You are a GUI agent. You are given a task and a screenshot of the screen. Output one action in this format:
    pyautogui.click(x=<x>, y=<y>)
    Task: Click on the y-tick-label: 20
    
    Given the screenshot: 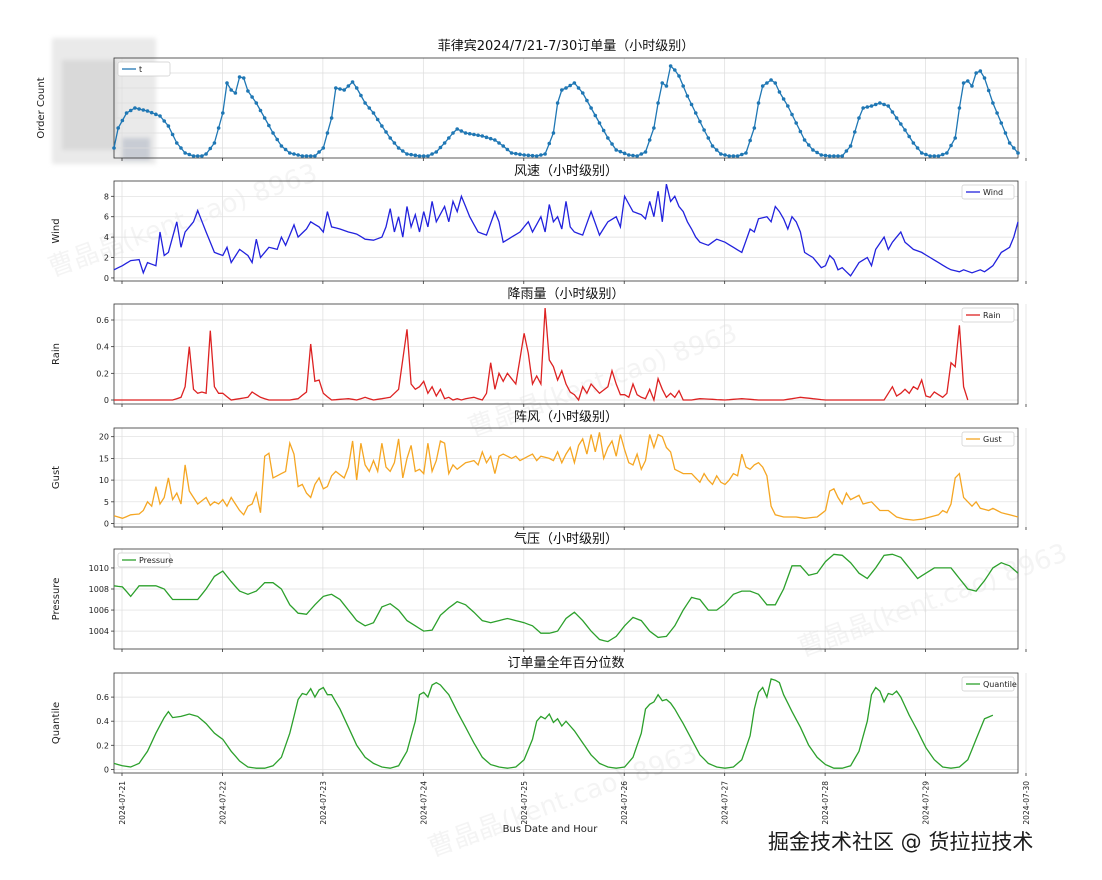 What is the action you would take?
    pyautogui.click(x=104, y=437)
    